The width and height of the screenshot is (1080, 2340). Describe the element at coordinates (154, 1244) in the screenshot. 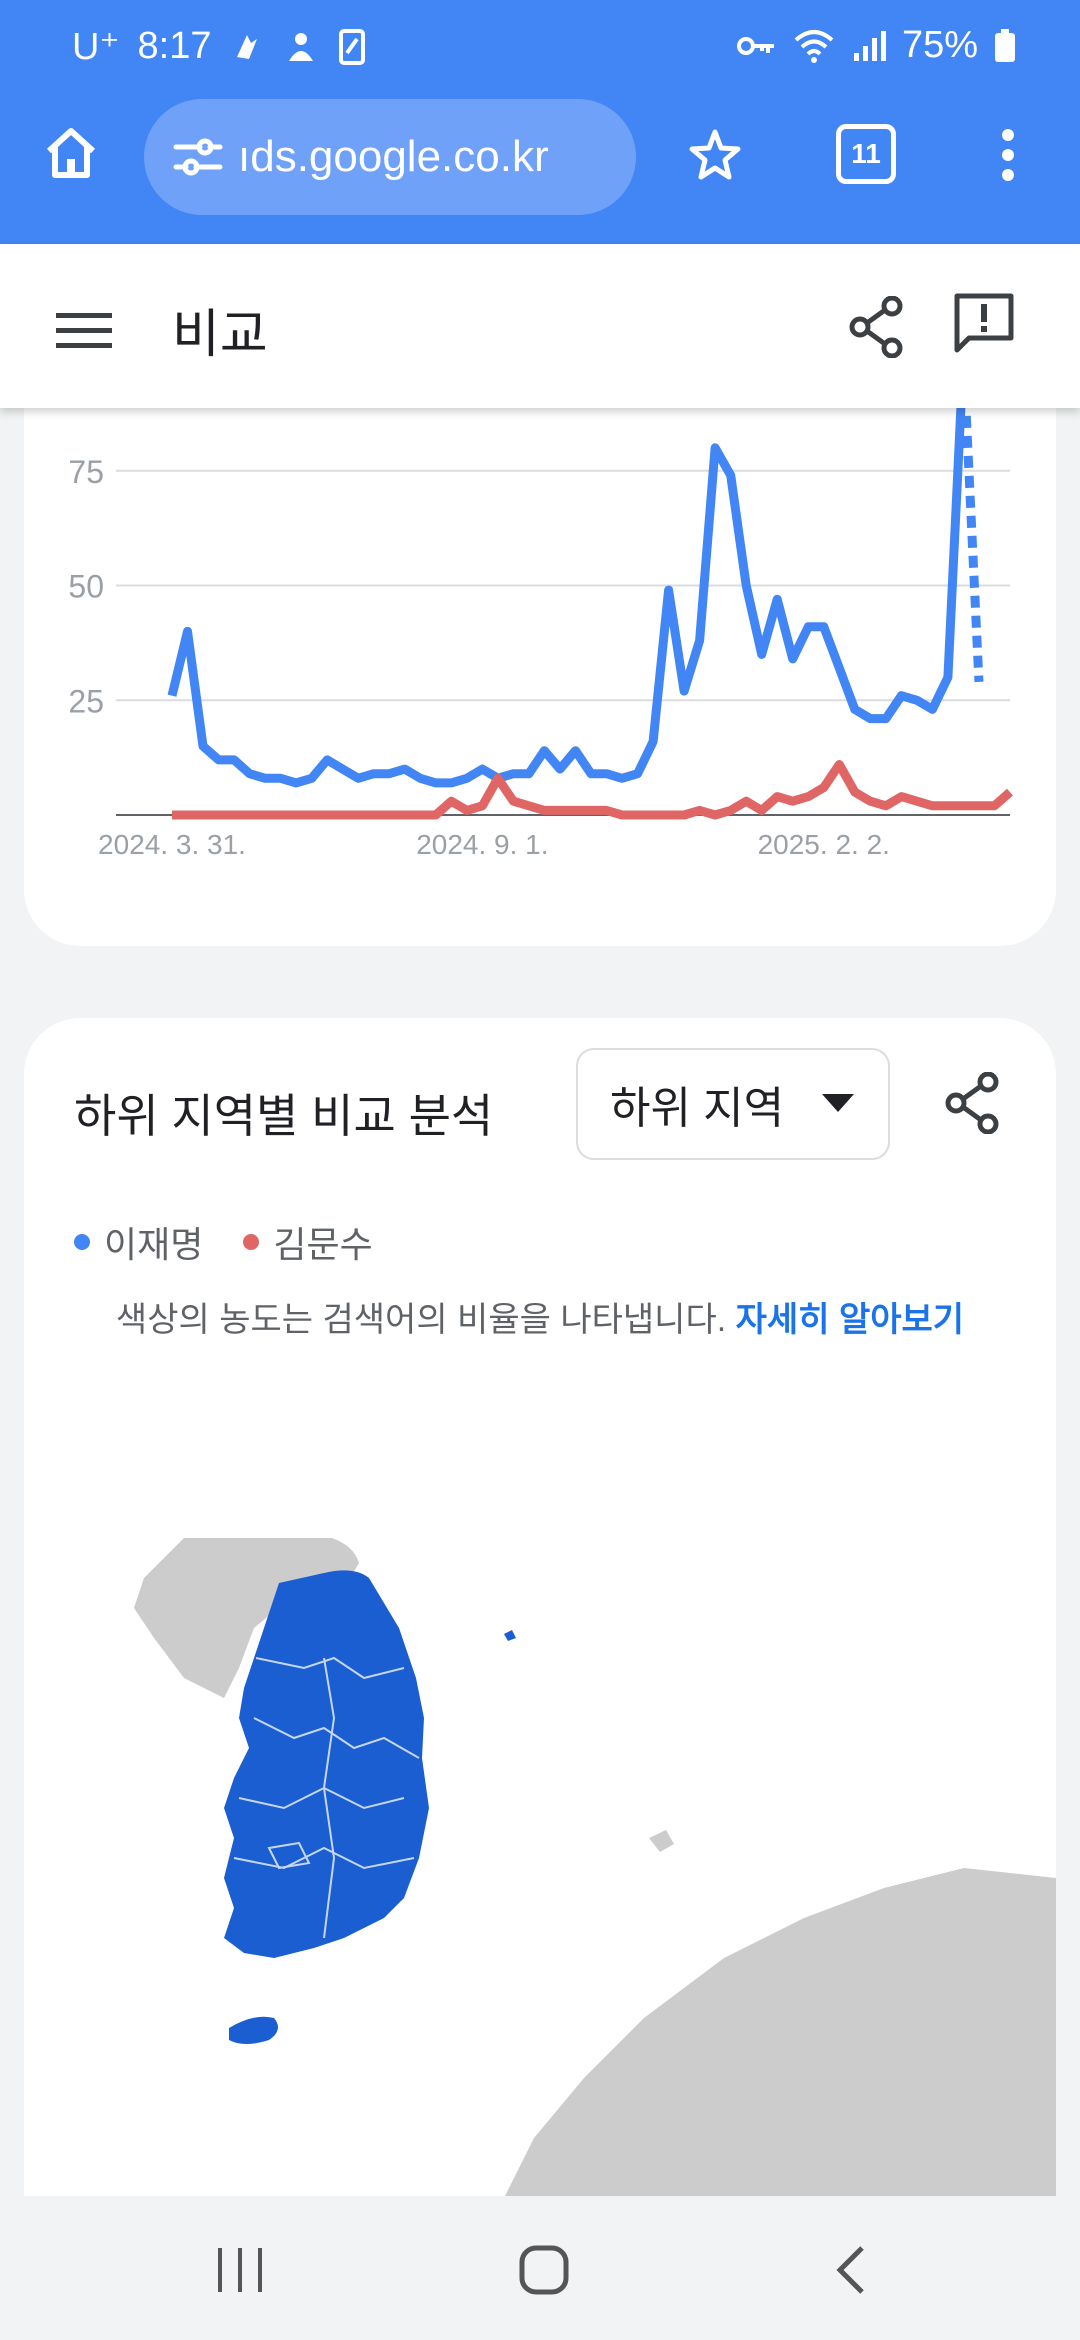

I see `legend-label-lee: 이재명` at that location.